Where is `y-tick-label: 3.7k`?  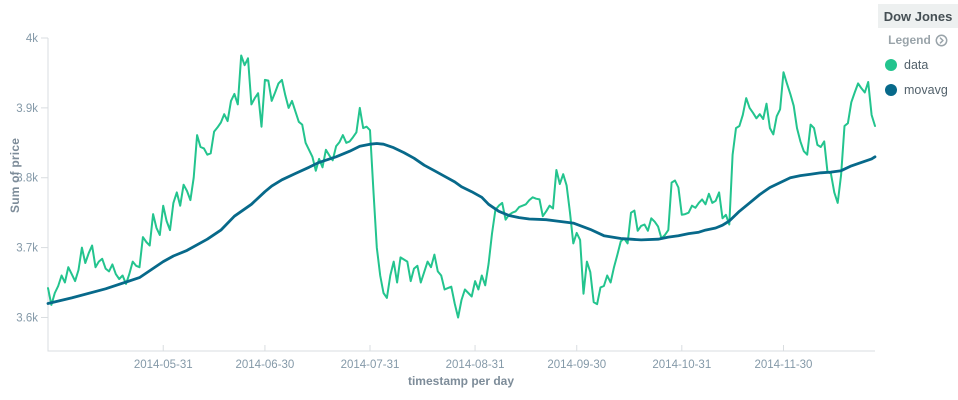
y-tick-label: 3.7k is located at coordinates (27, 249).